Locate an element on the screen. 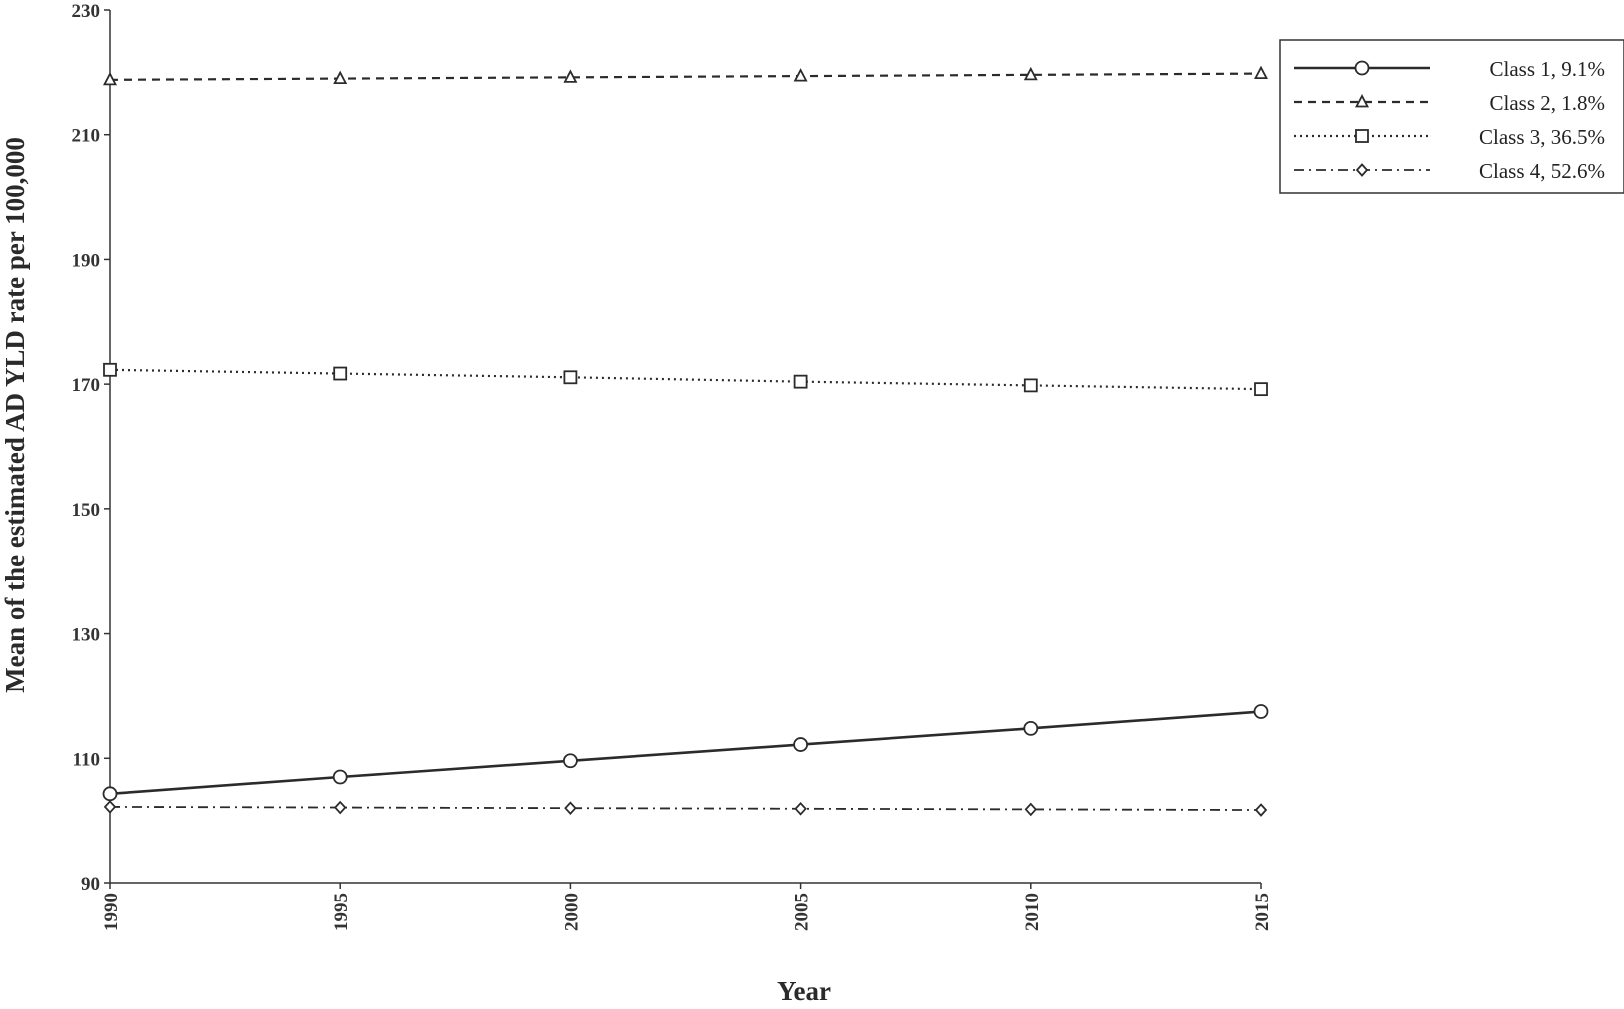 The image size is (1624, 1009). y-tick-label: 210 is located at coordinates (86, 136).